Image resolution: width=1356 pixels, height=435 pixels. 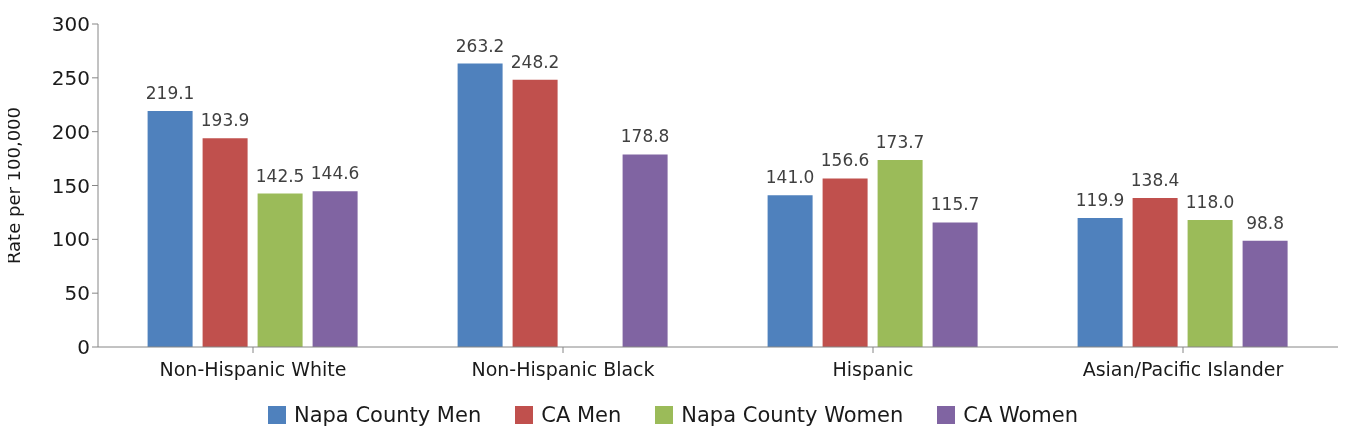 I want to click on y-tick-label: 300, so click(x=70, y=24).